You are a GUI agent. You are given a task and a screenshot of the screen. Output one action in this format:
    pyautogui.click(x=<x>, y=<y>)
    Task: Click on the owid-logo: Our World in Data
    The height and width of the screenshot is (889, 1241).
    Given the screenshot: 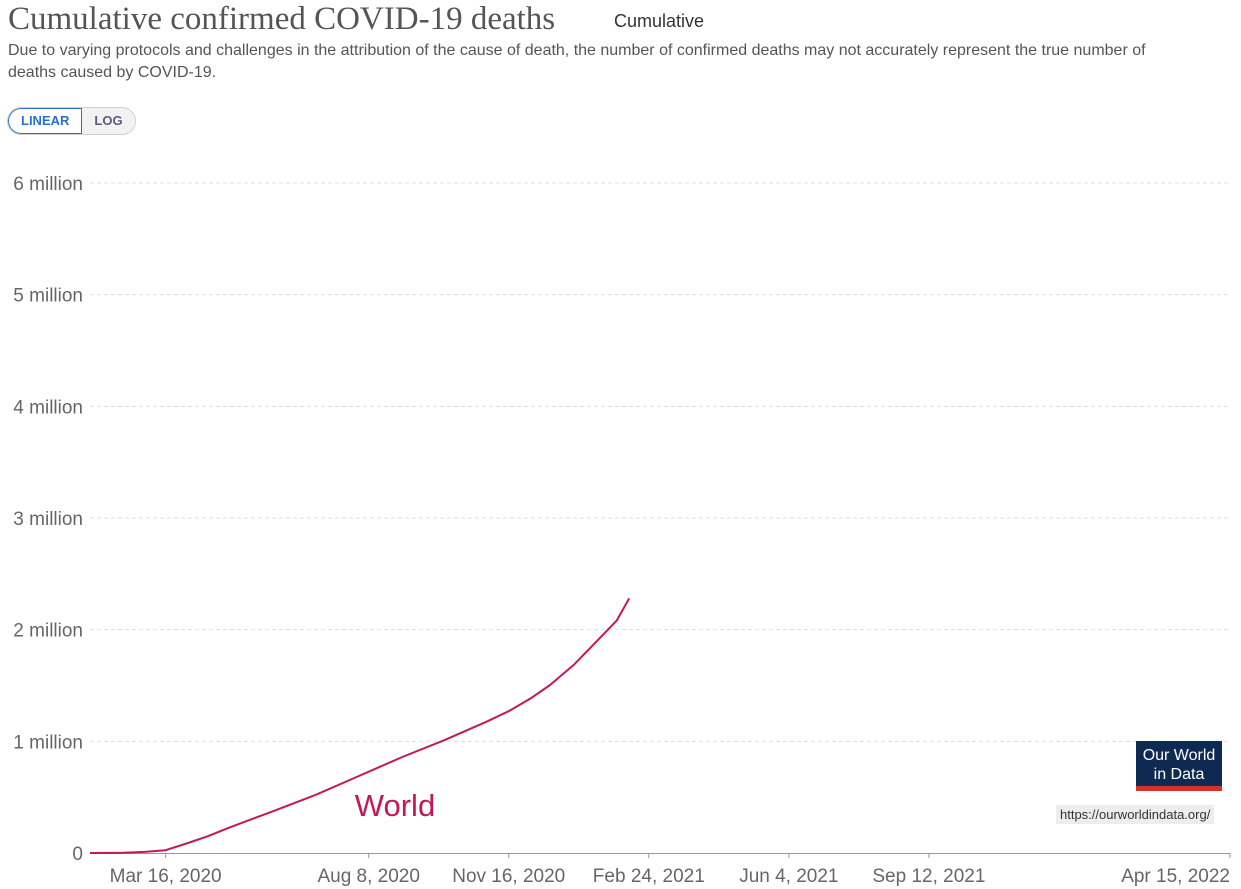 What is the action you would take?
    pyautogui.click(x=1179, y=766)
    